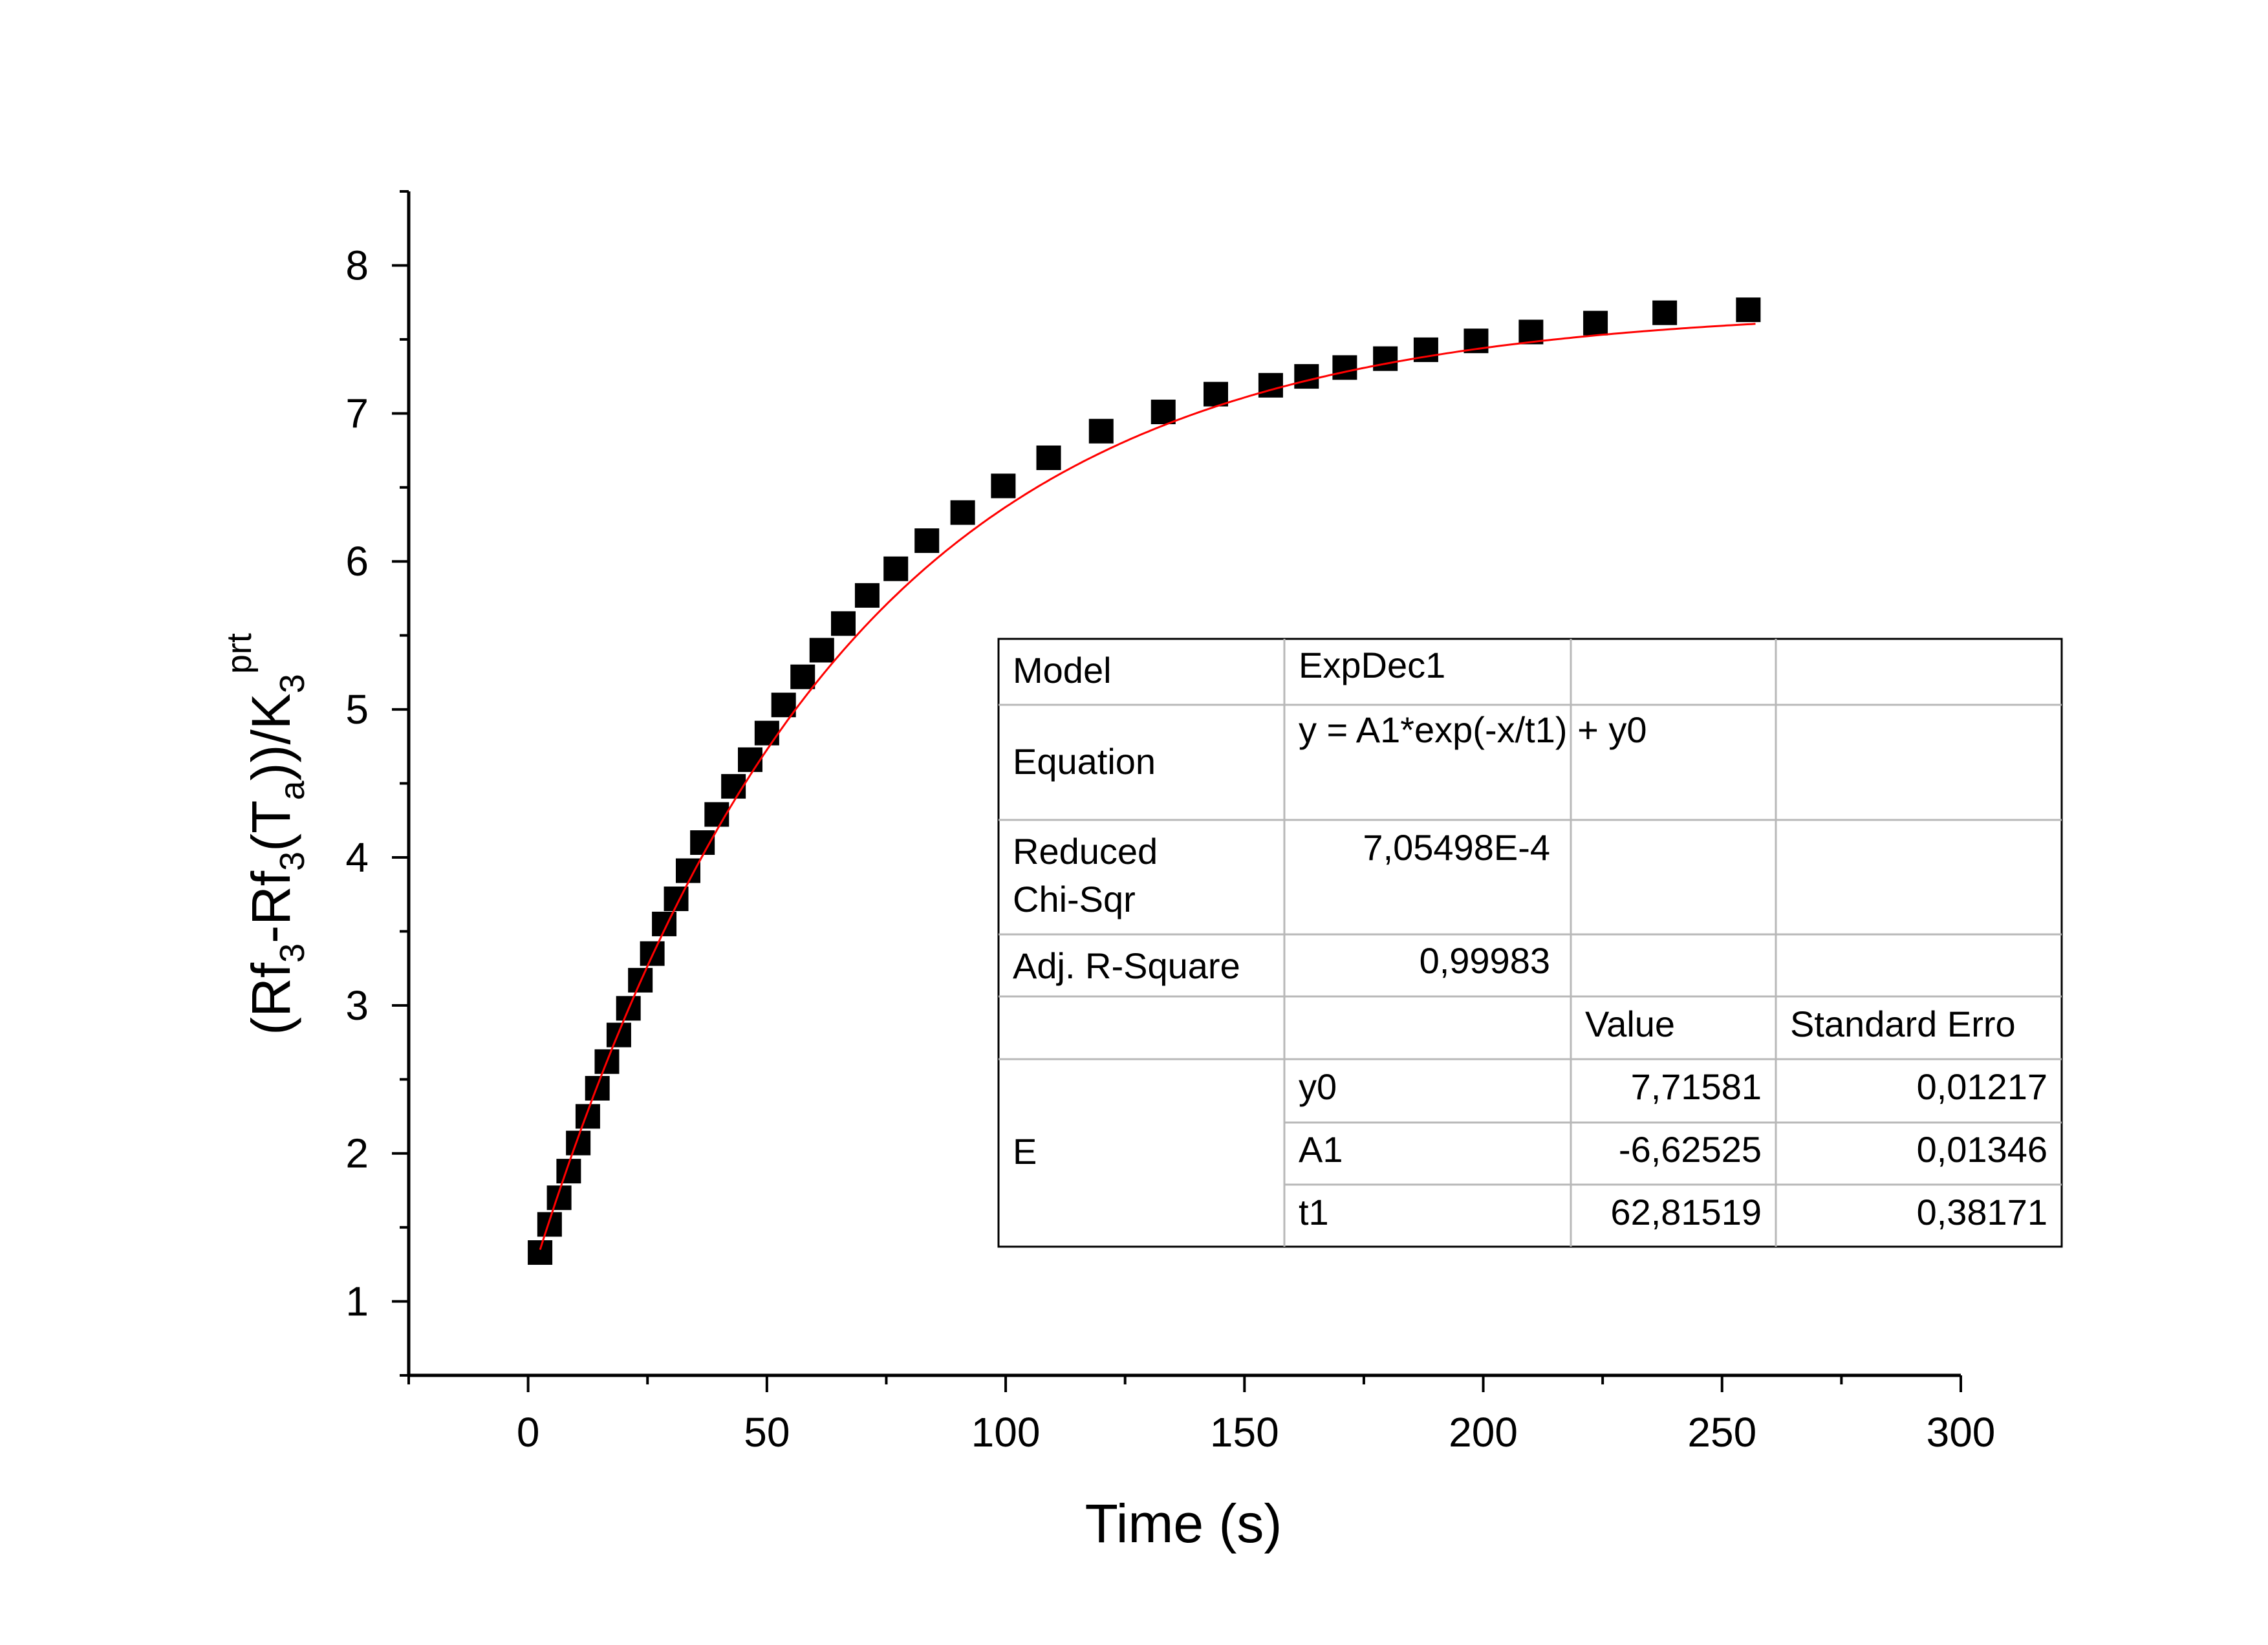 This screenshot has height=1645, width=2268. Describe the element at coordinates (1485, 960) in the screenshot. I see `table-cell: 0,99983` at that location.